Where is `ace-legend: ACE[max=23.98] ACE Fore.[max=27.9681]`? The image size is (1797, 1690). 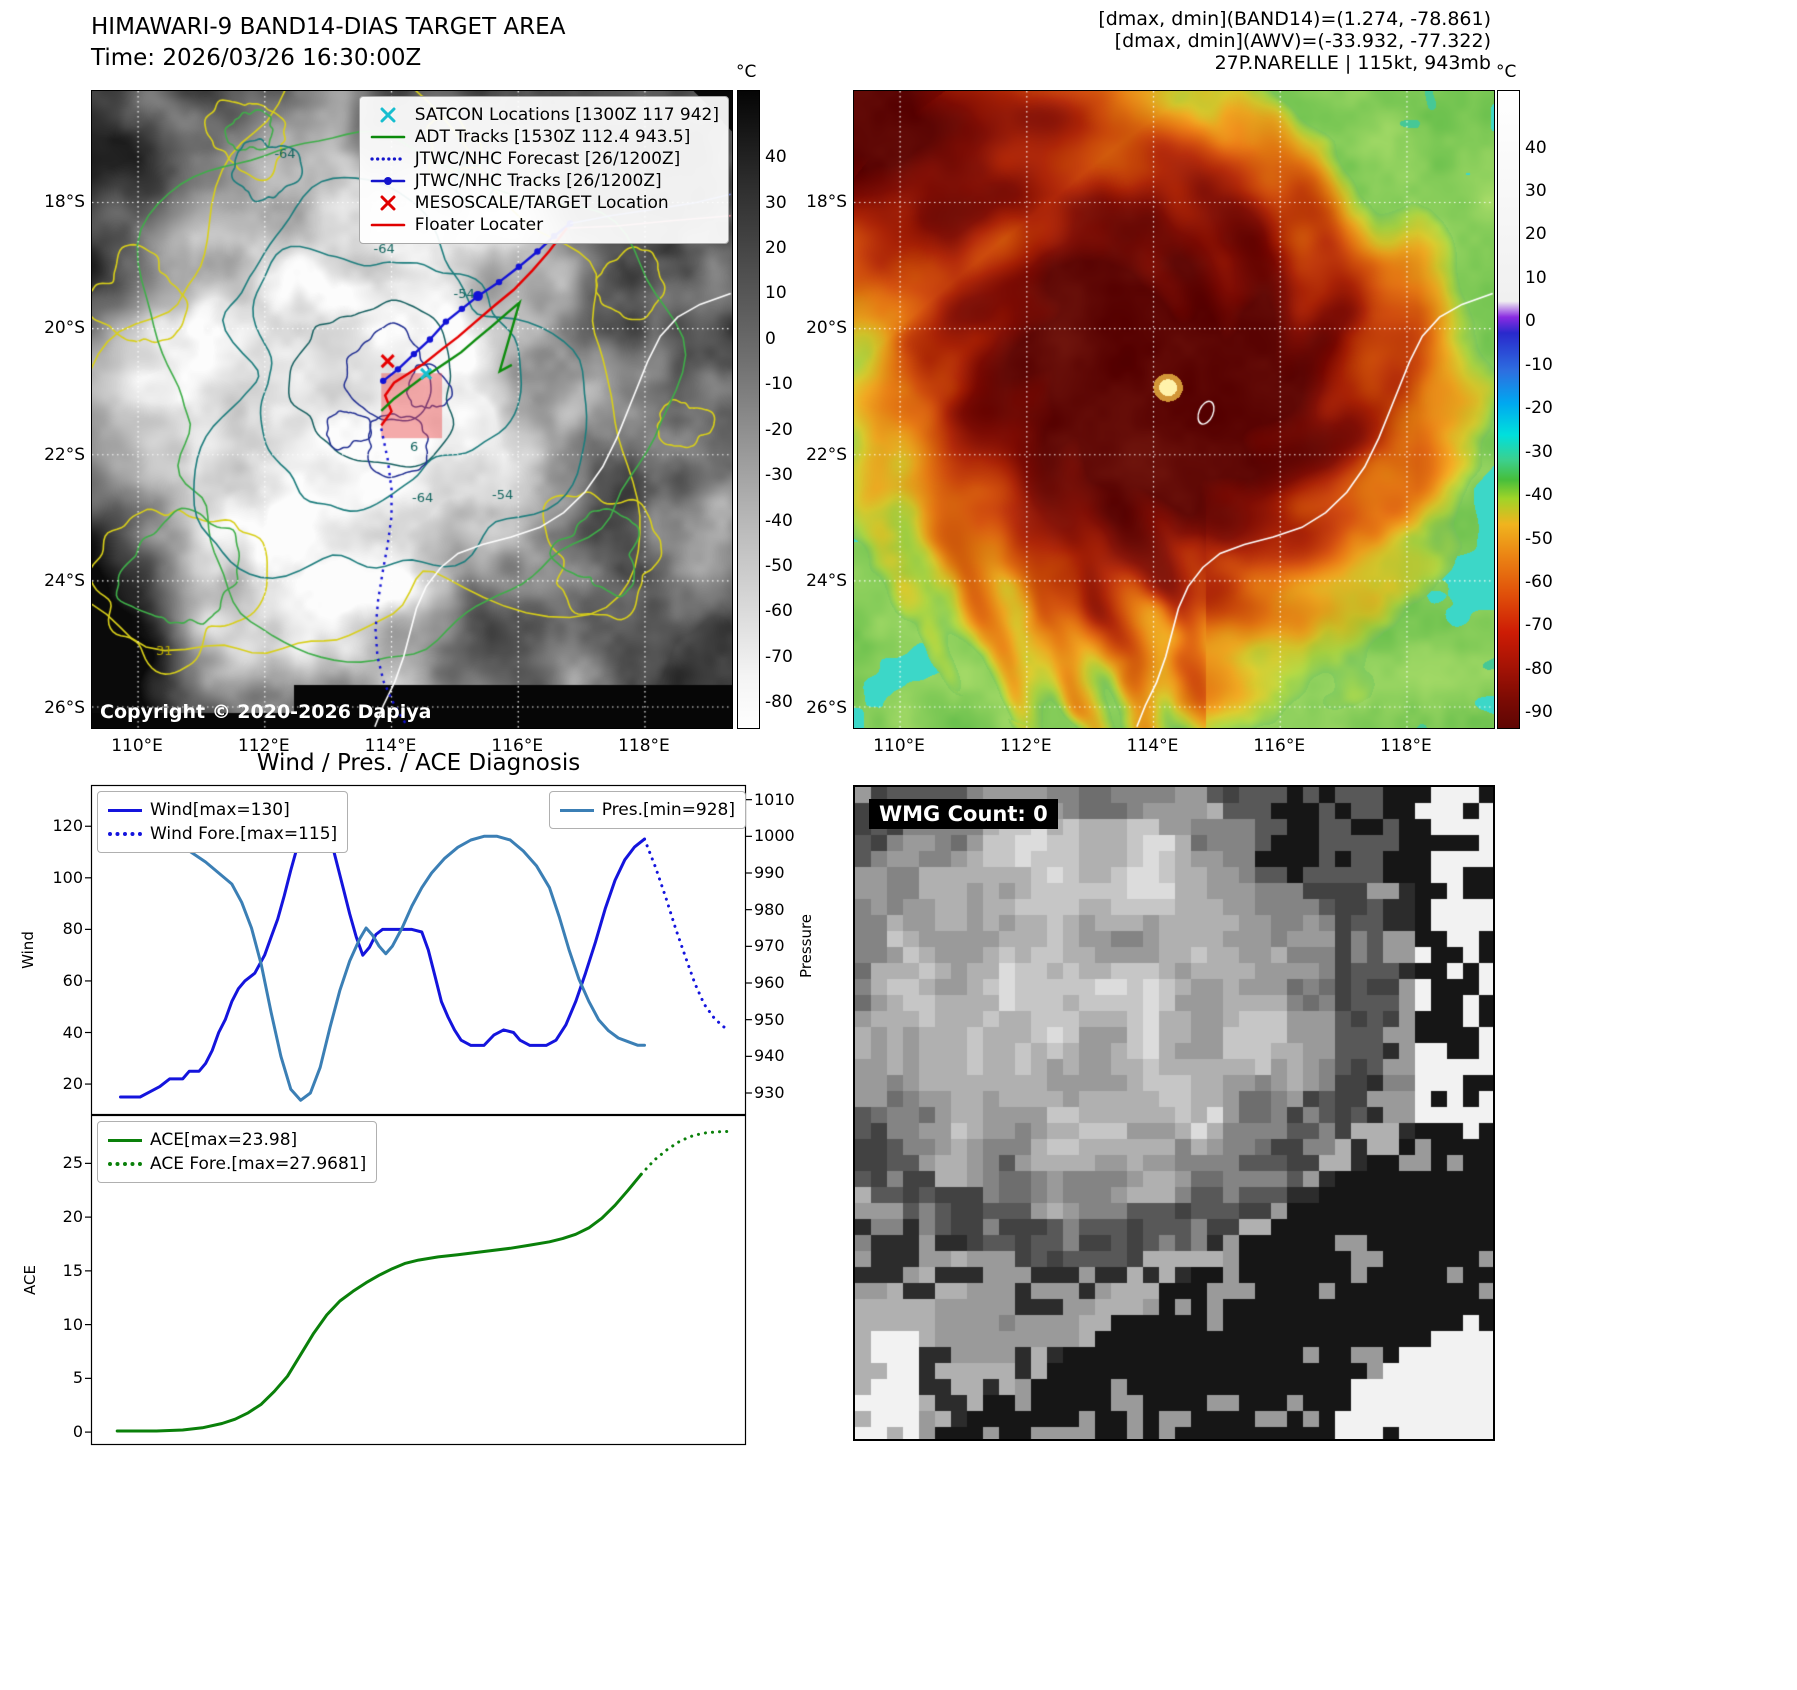 ace-legend: ACE[max=23.98] ACE Fore.[max=27.9681] is located at coordinates (237, 1152).